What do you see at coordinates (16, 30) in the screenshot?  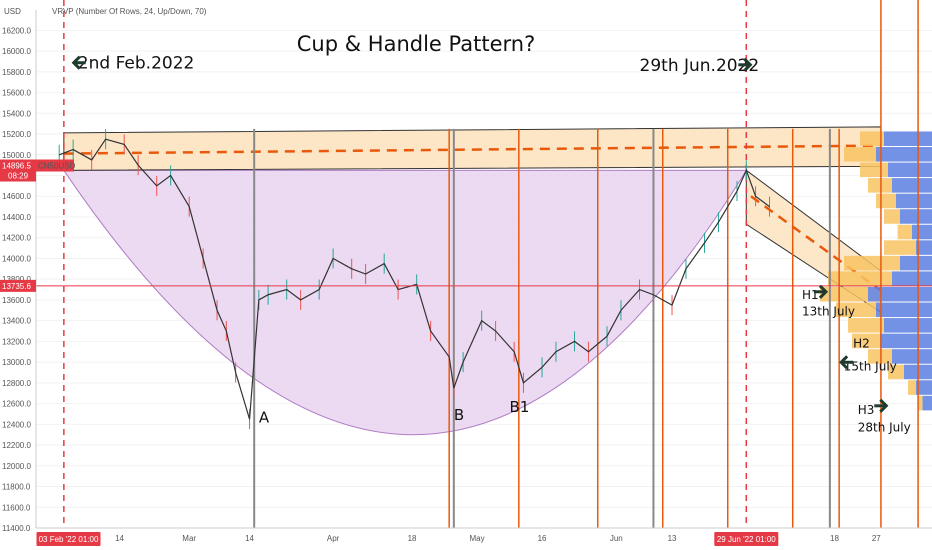 I see `y-tick-label: 16200.0` at bounding box center [16, 30].